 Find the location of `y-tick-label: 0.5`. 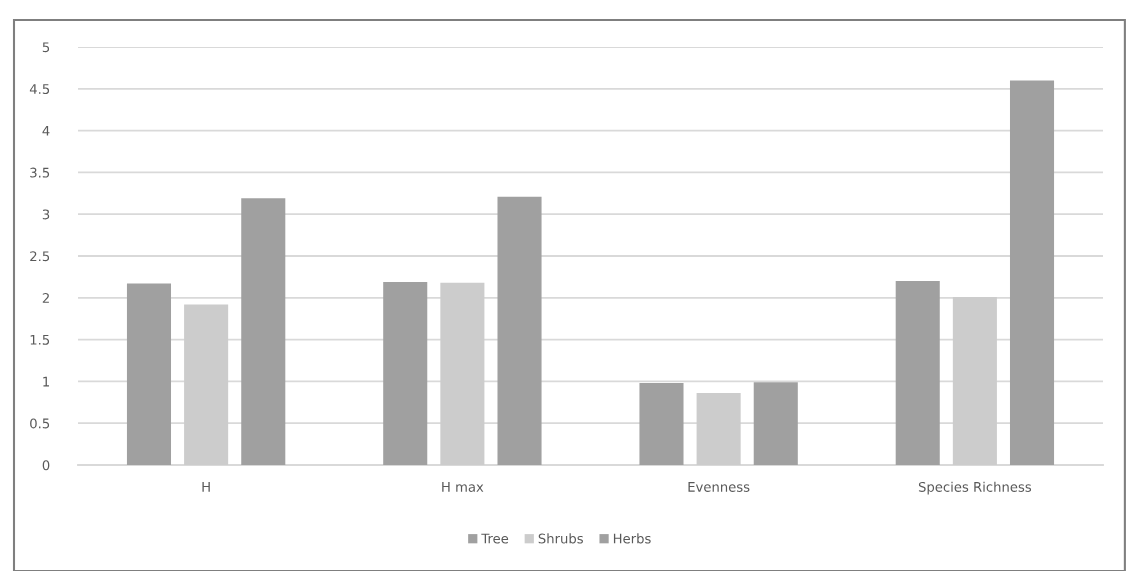

y-tick-label: 0.5 is located at coordinates (40, 423).